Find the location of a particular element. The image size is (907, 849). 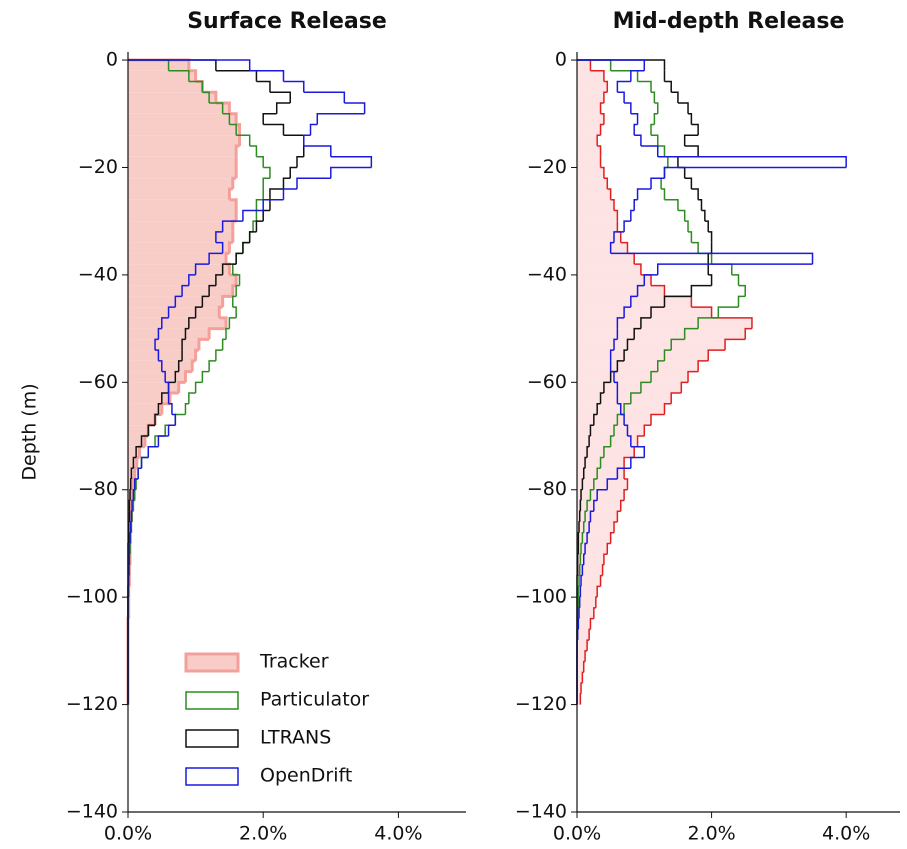

legend-label: LTRANS is located at coordinates (295, 738).